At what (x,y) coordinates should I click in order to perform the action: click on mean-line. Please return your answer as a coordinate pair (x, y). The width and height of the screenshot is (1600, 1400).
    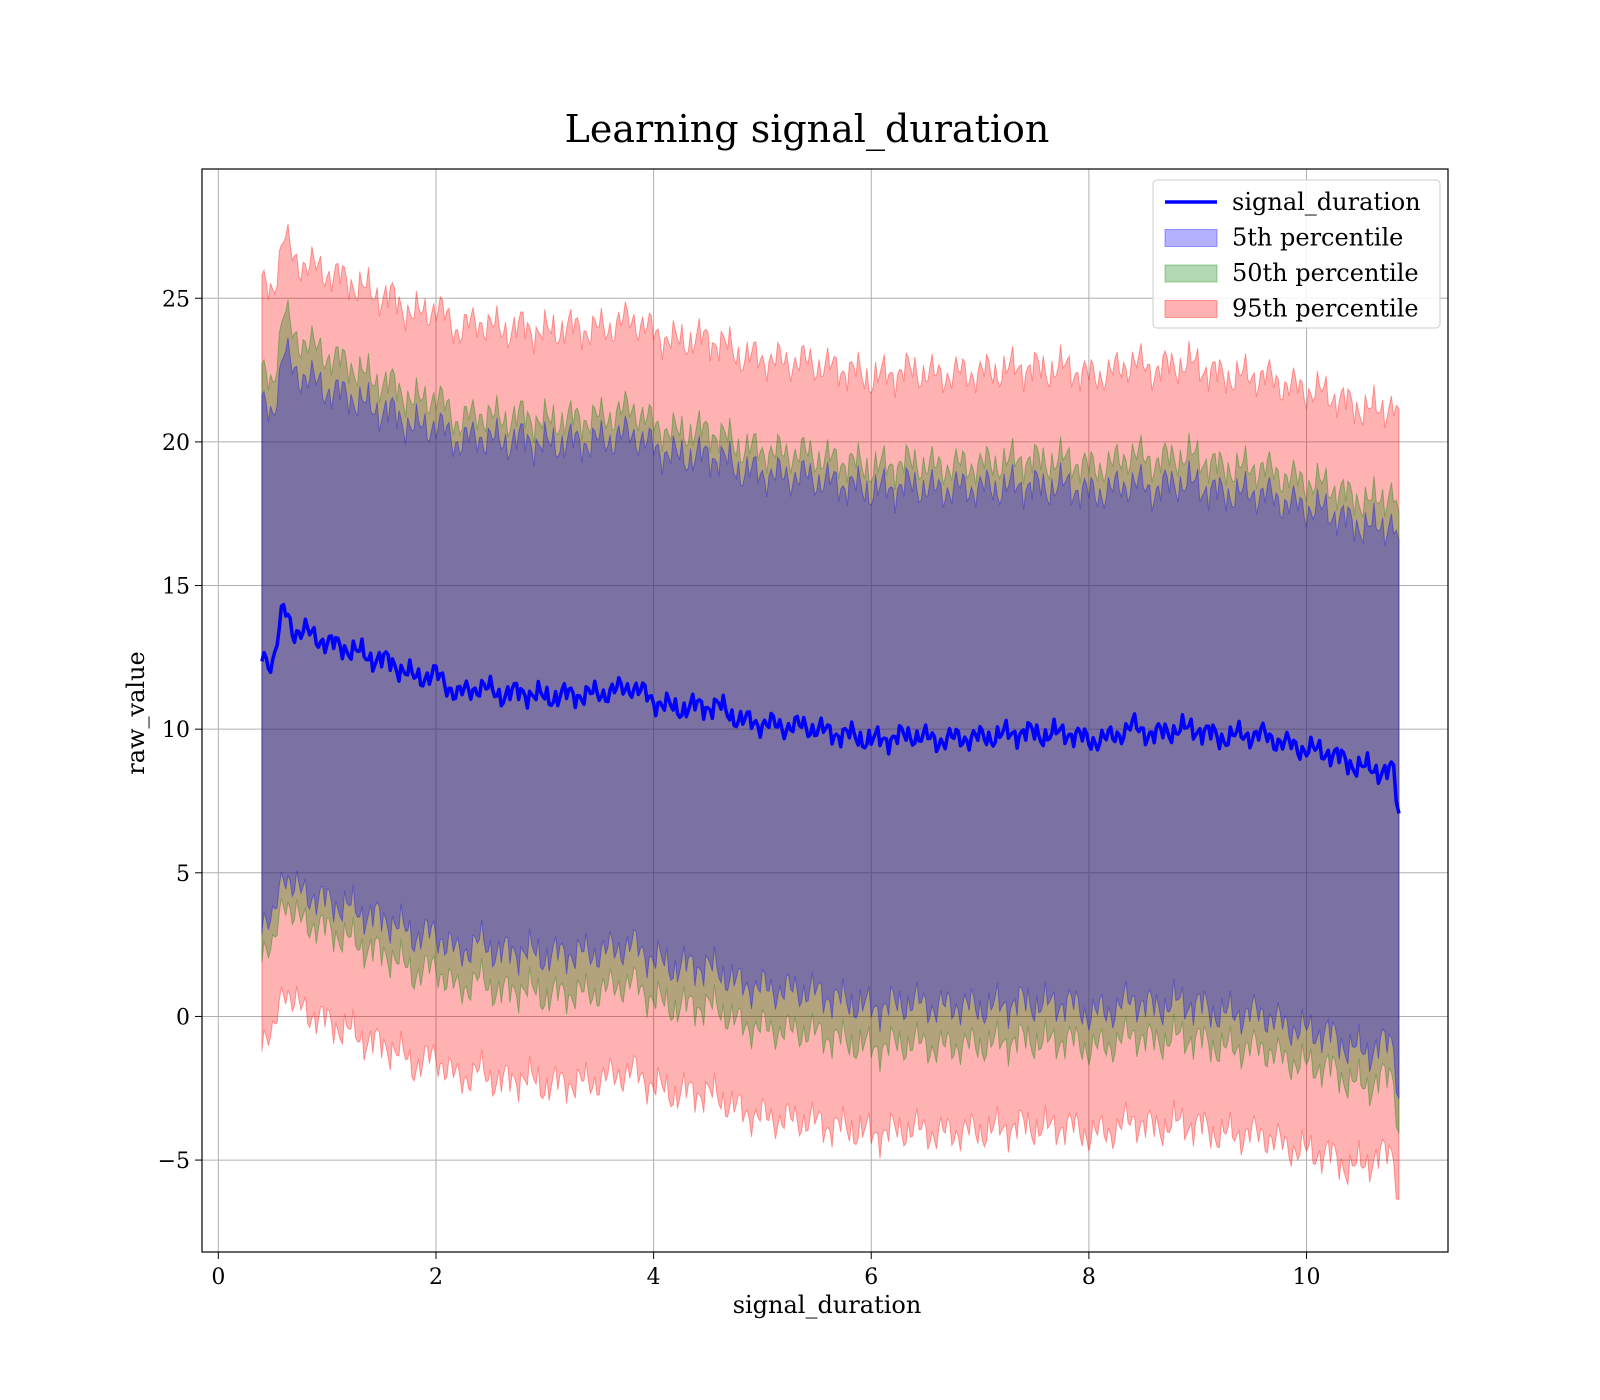
    Looking at the image, I should click on (830, 708).